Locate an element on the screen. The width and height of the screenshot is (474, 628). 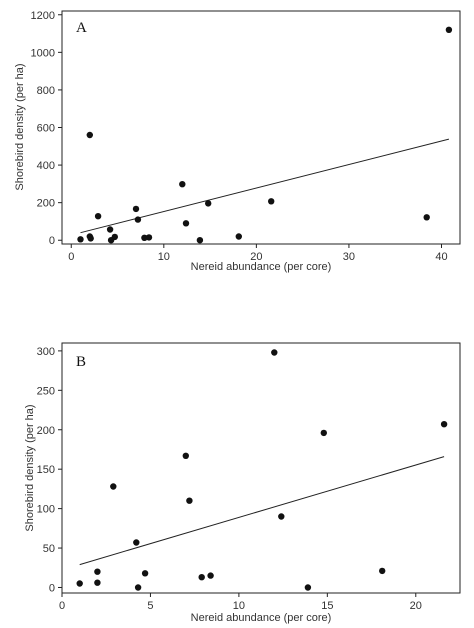
x-tick-label-a-1: 10 is located at coordinates (164, 257).